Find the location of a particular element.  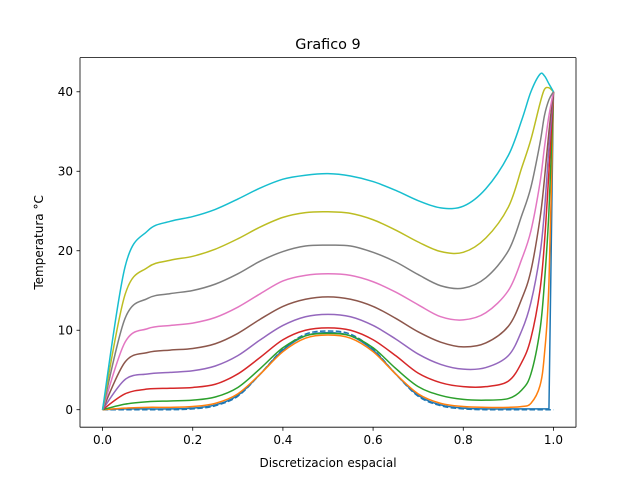

x-tick-label-0: 0.0 is located at coordinates (102, 440).